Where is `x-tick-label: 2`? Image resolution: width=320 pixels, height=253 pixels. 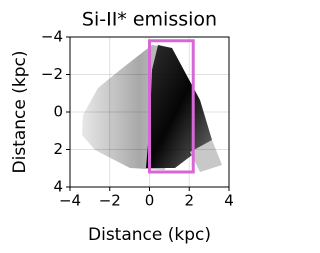 x-tick-label: 2 is located at coordinates (189, 201).